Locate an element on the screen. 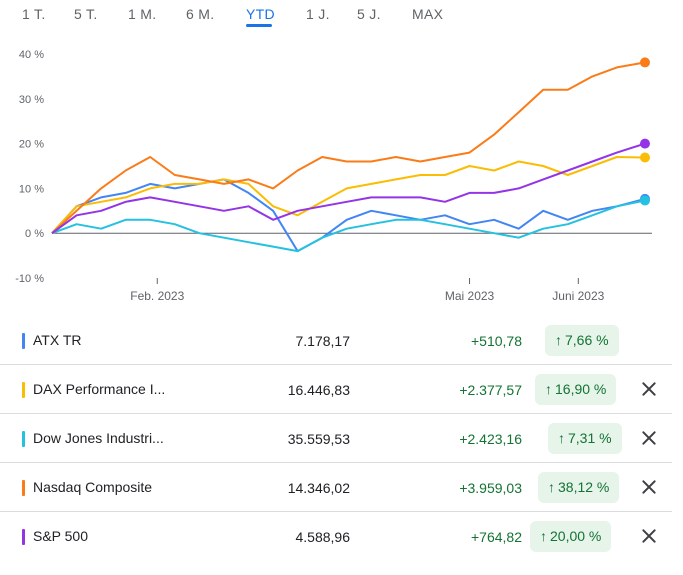 Image resolution: width=683 pixels, height=575 pixels. tab-5-days: 5 T. is located at coordinates (86, 14).